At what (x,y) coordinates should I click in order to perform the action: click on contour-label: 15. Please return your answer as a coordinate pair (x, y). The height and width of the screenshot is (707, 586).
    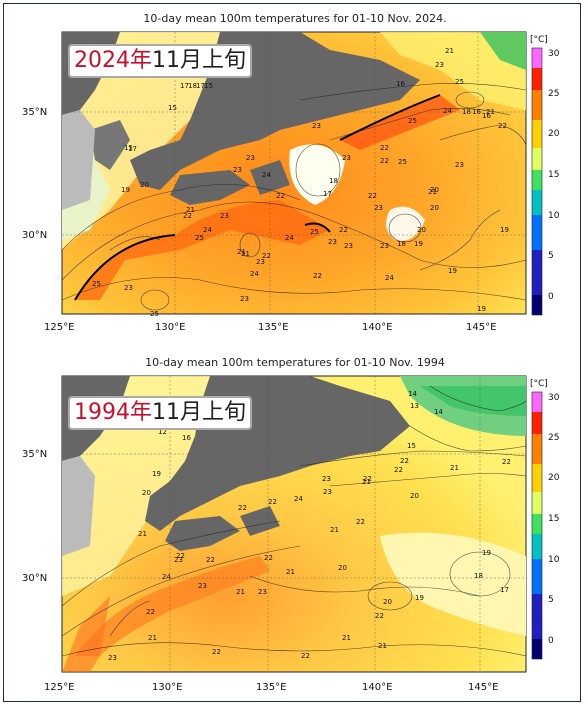
    Looking at the image, I should click on (208, 86).